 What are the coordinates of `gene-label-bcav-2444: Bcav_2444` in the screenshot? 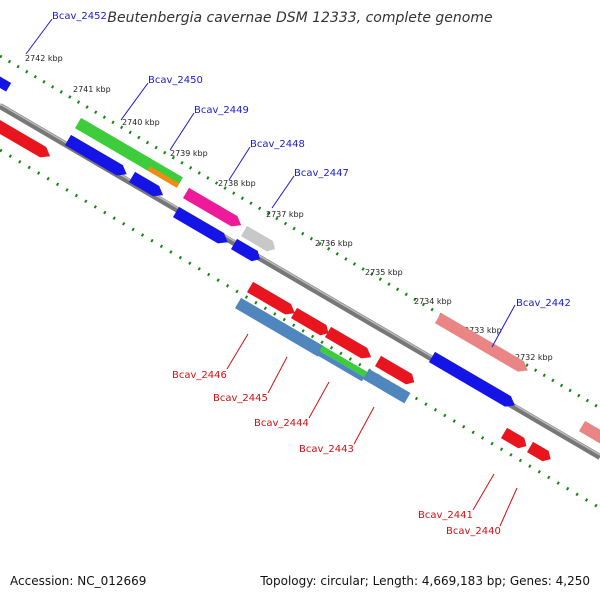 It's located at (281, 423).